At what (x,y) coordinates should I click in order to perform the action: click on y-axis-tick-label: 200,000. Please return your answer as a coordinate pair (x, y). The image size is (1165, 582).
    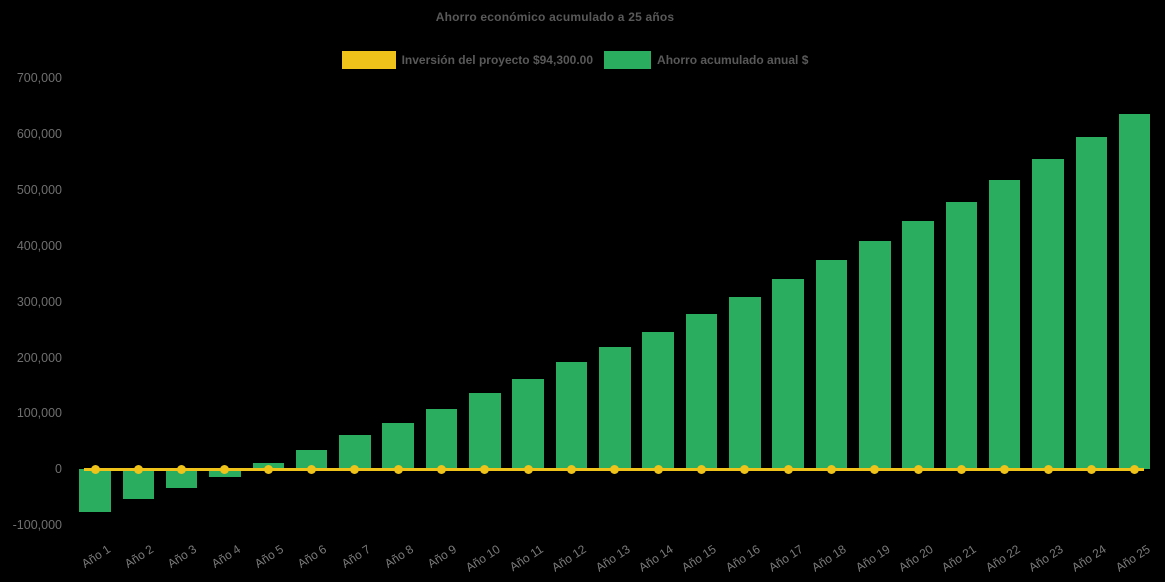
    Looking at the image, I should click on (39, 357).